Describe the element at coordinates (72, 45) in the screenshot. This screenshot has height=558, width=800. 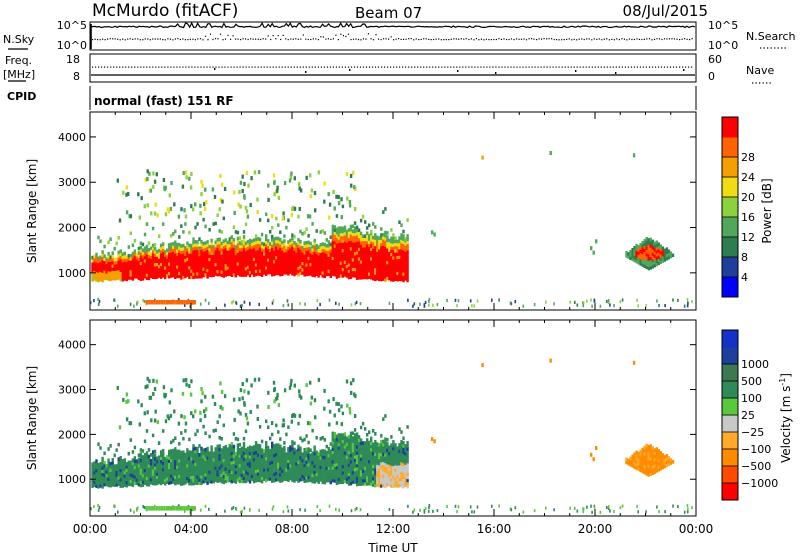
I see `noise-tick-low-left: 10^0` at that location.